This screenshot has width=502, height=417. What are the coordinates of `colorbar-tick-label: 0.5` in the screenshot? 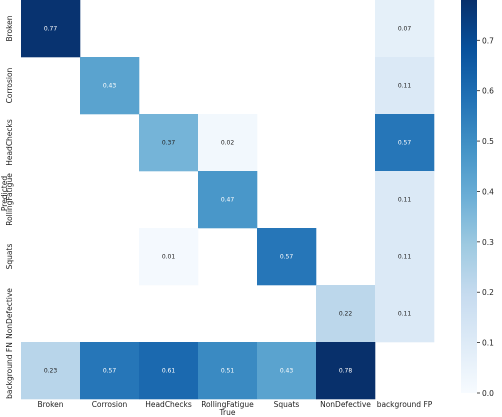 It's located at (488, 141).